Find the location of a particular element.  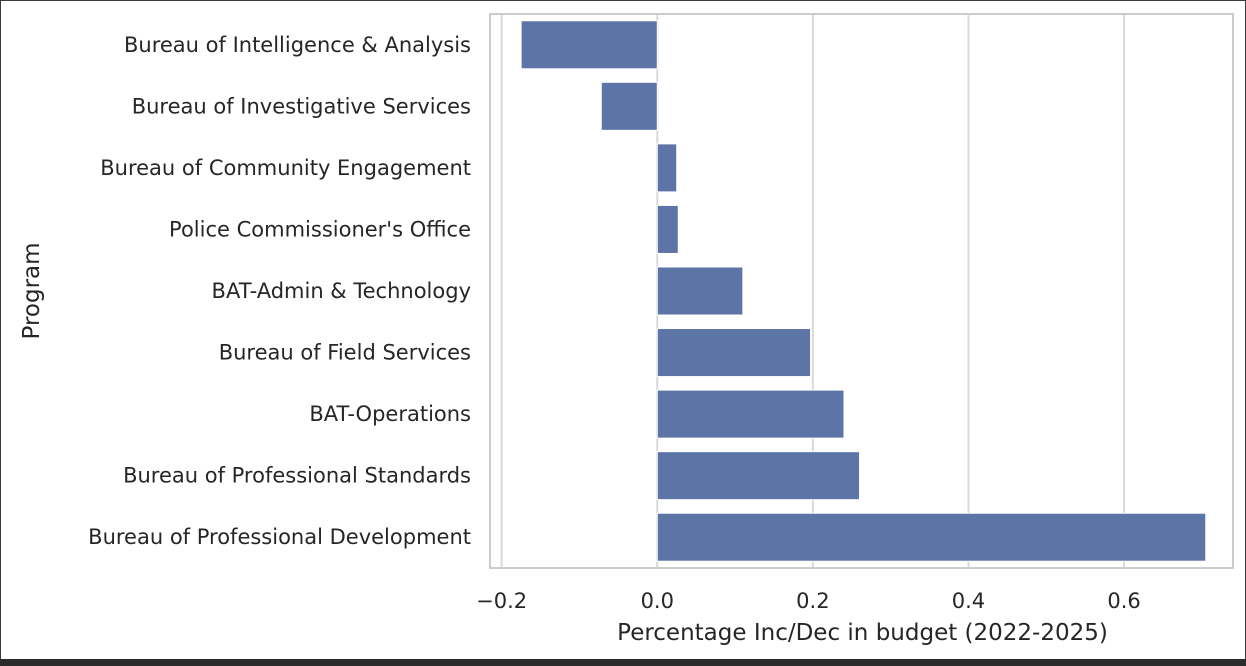

y-tick-label-1: Bureau of Investigative Services is located at coordinates (301, 106).